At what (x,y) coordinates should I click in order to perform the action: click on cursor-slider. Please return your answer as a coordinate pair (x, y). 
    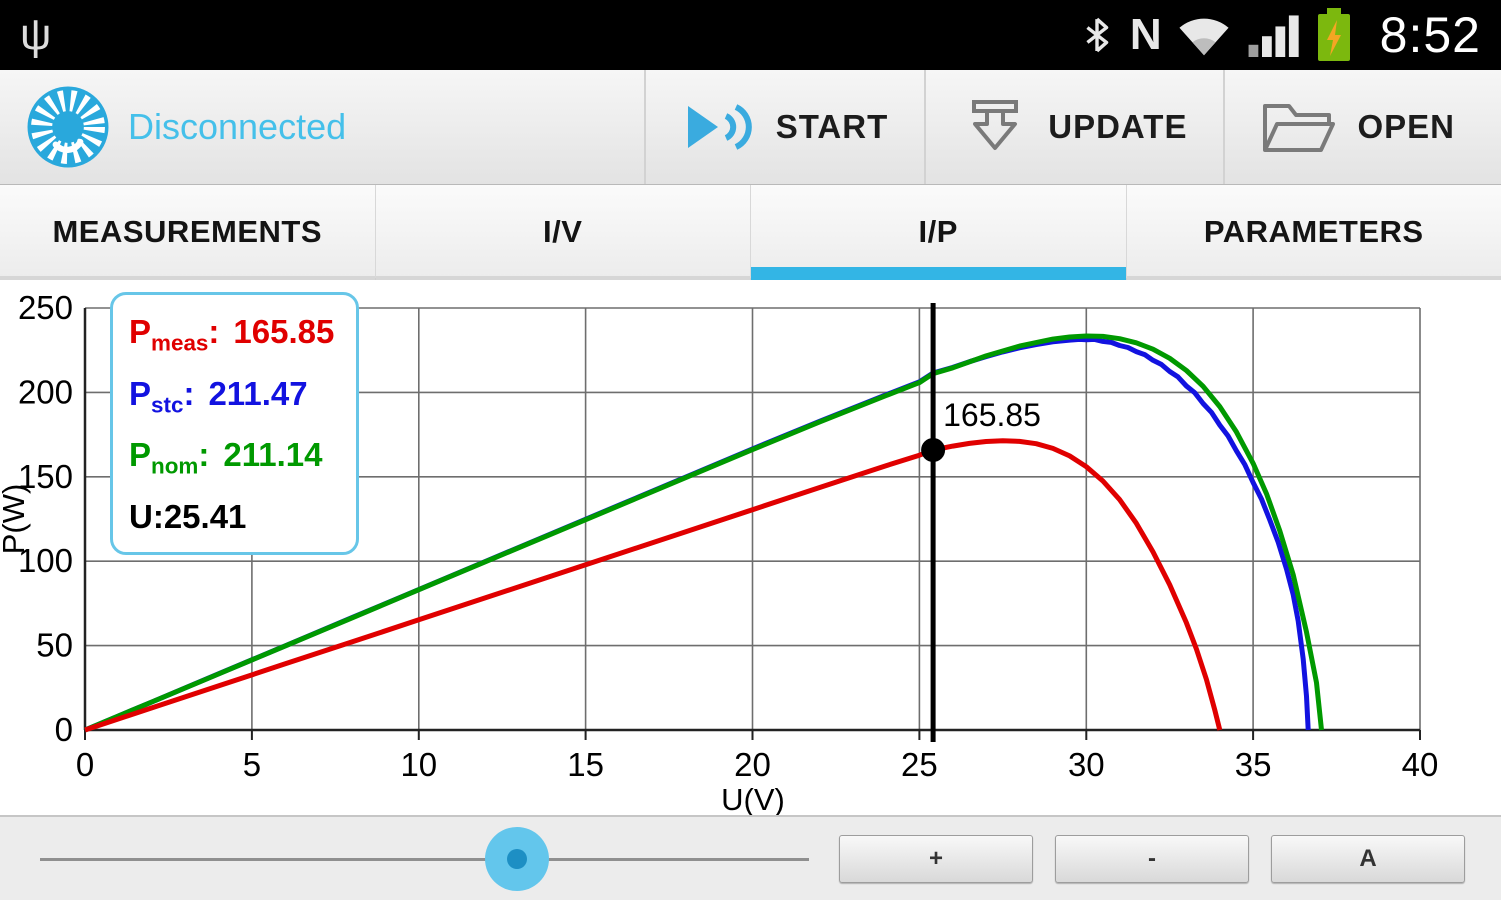
    Looking at the image, I should click on (424, 859).